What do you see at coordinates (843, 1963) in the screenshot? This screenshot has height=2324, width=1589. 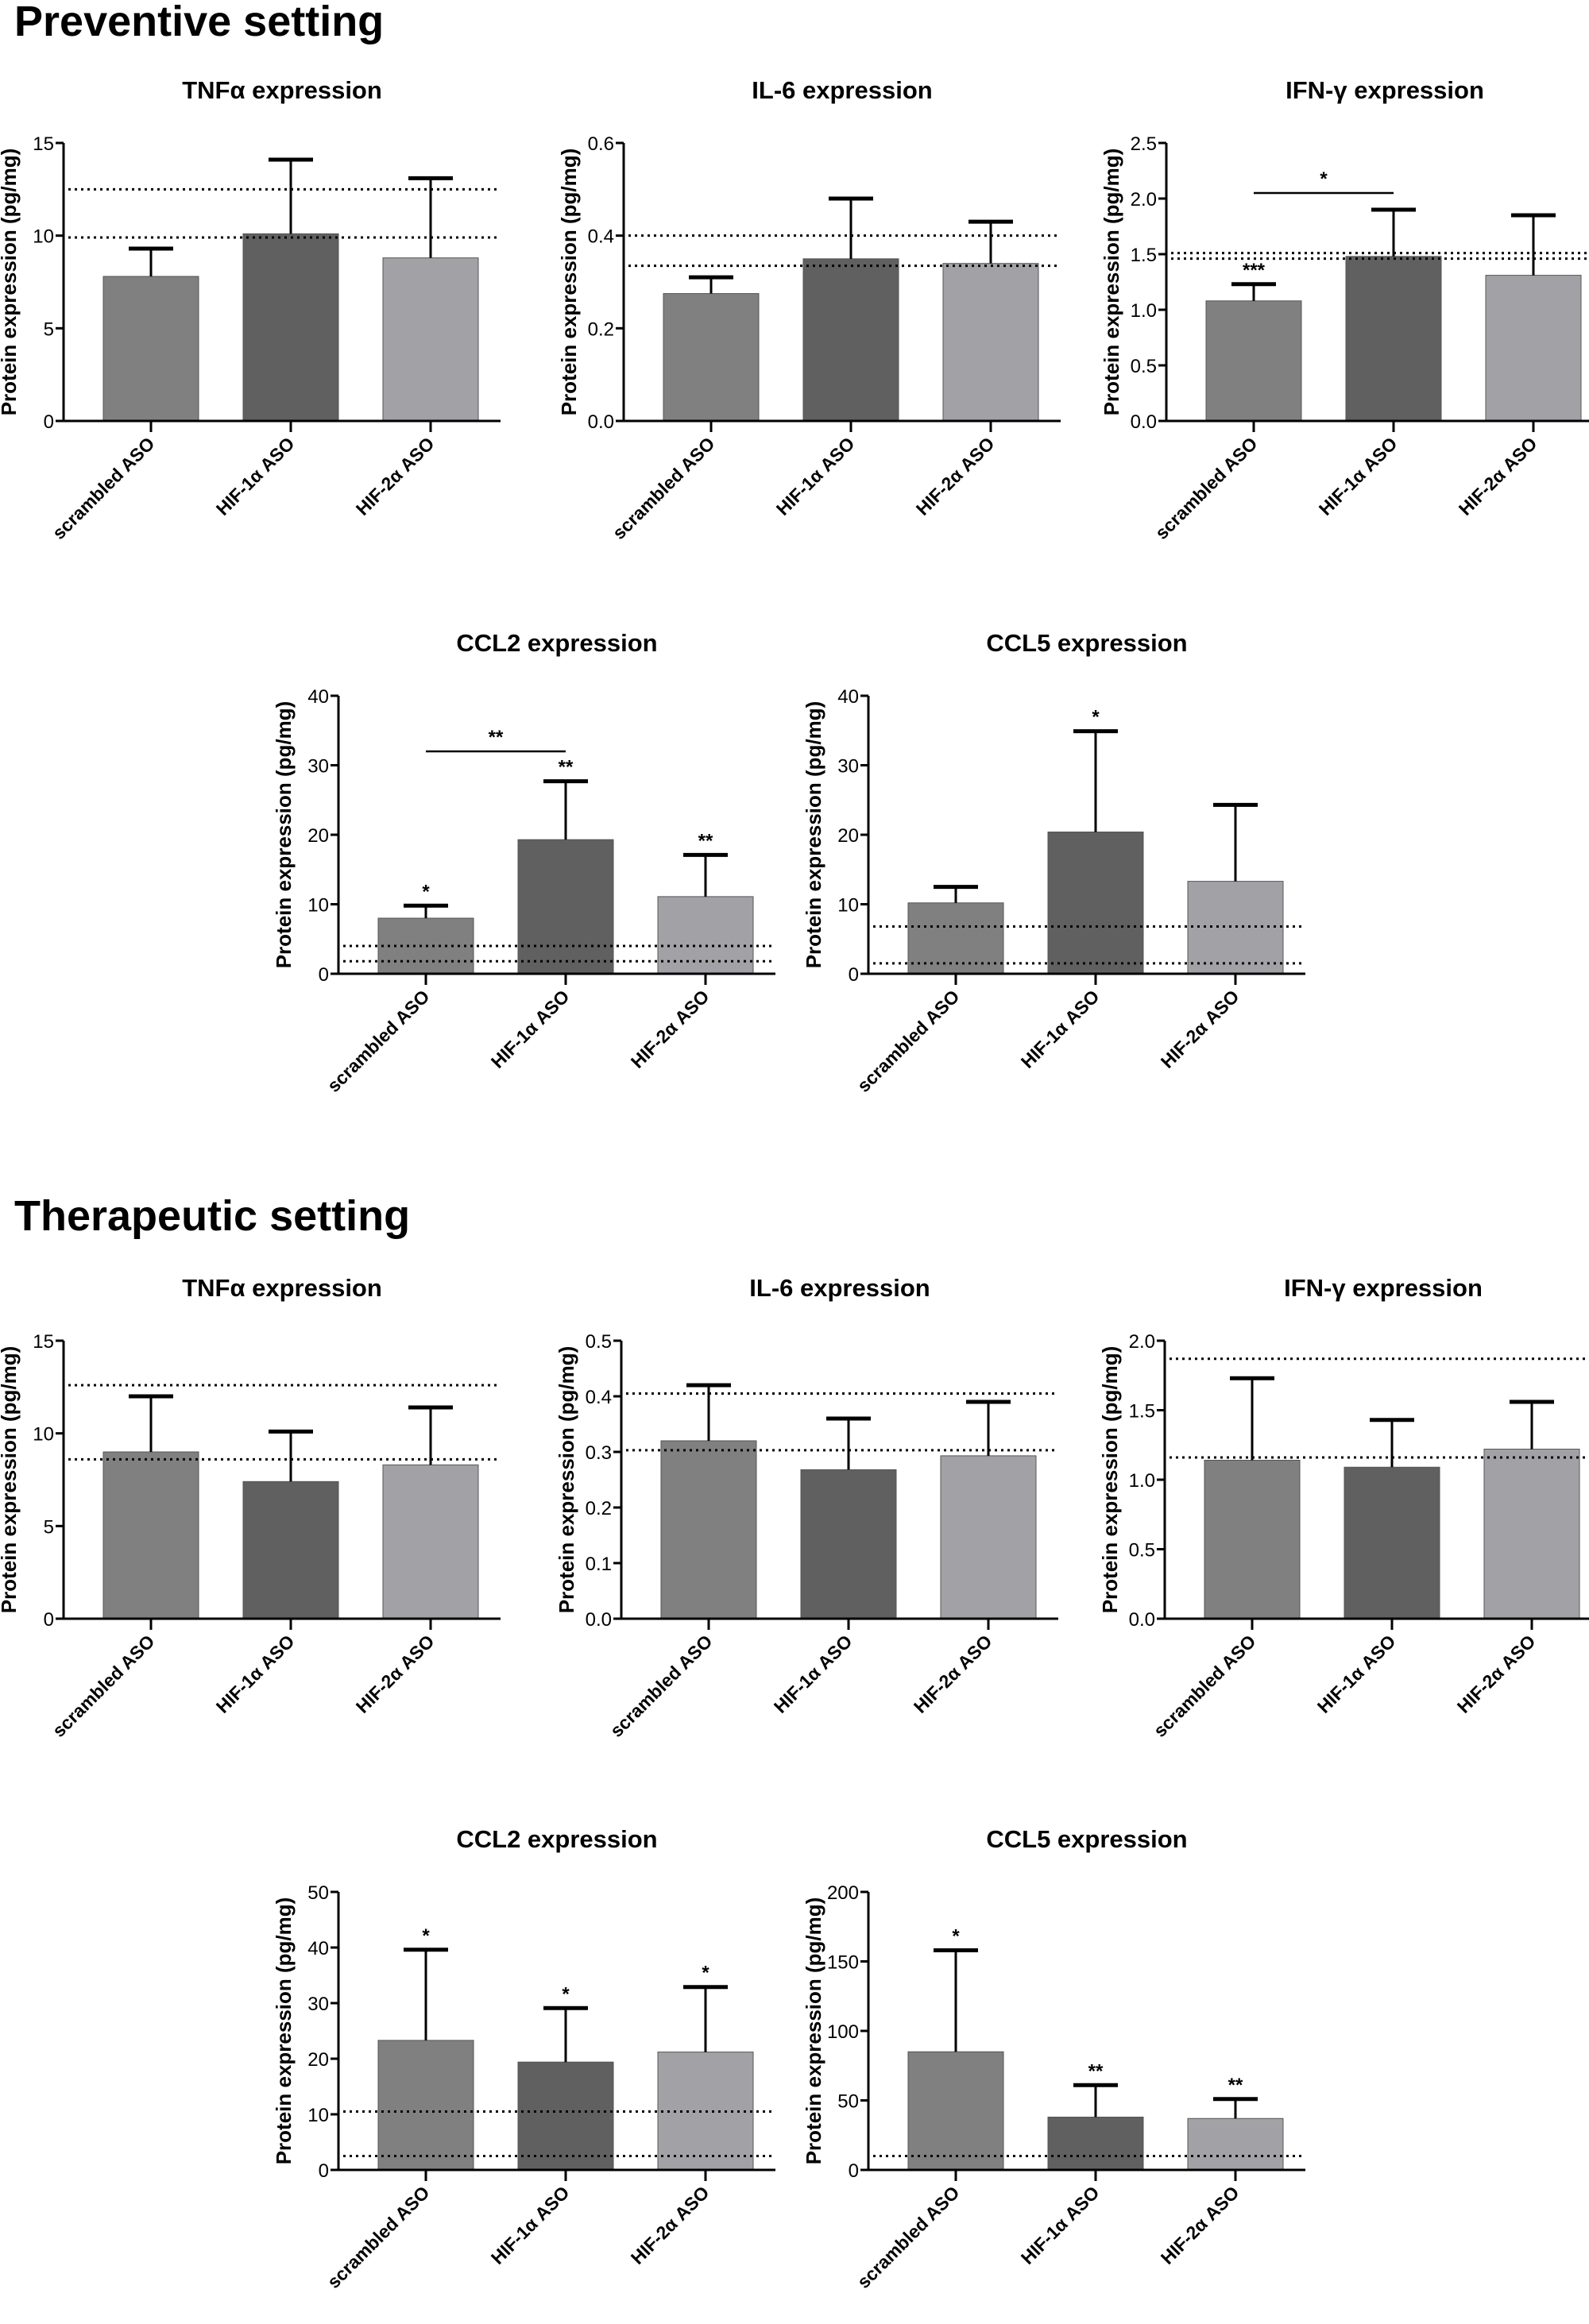 I see `y-tick-label: 150` at bounding box center [843, 1963].